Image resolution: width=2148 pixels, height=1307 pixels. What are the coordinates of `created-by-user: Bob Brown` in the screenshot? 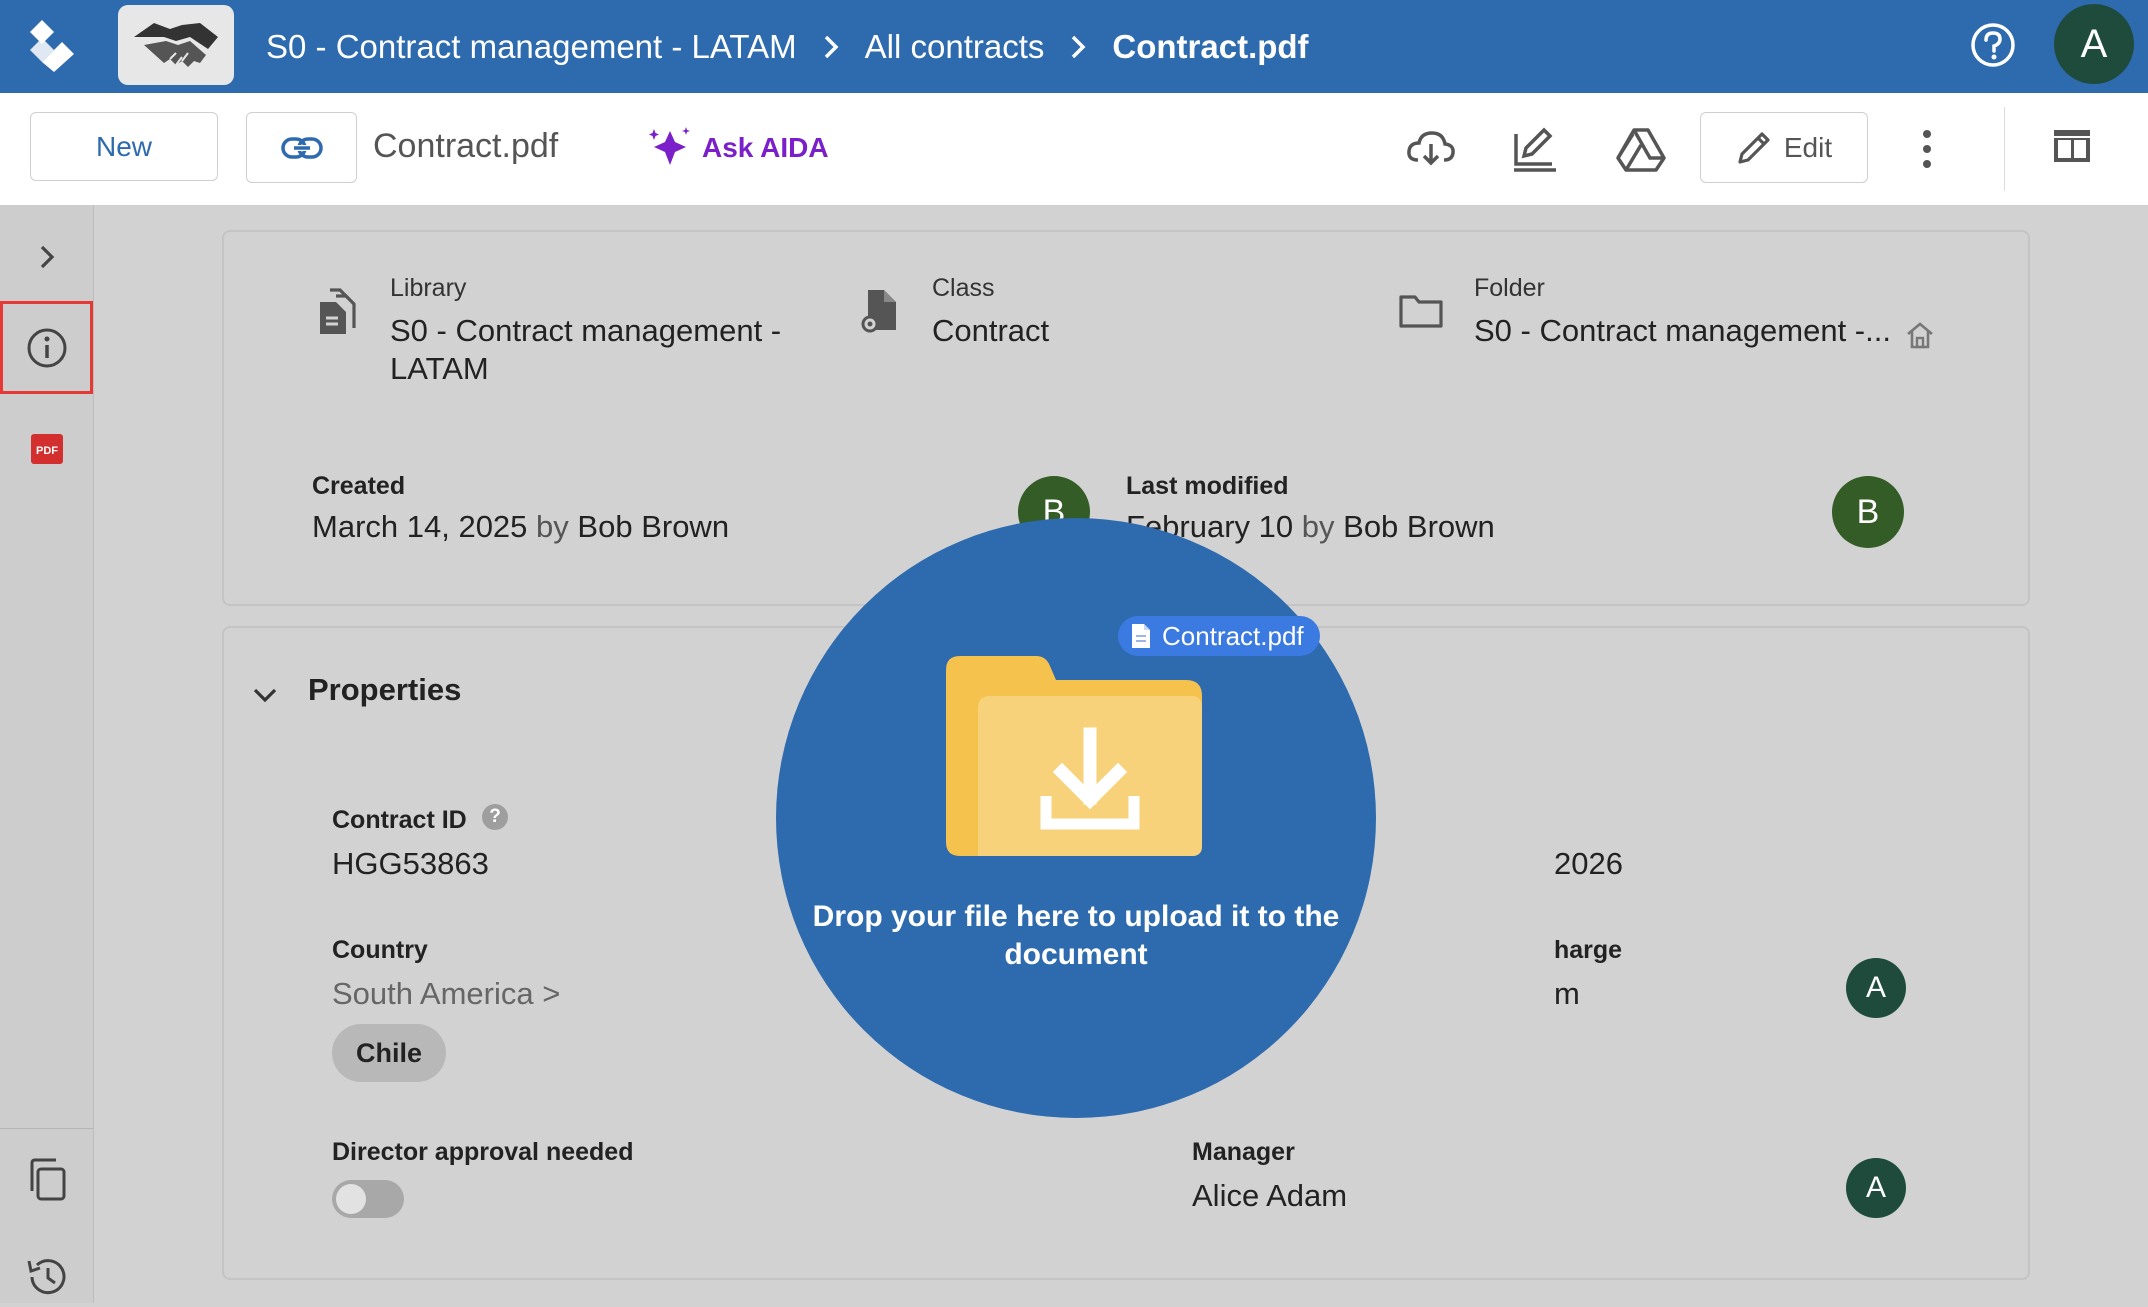 It's located at (653, 526).